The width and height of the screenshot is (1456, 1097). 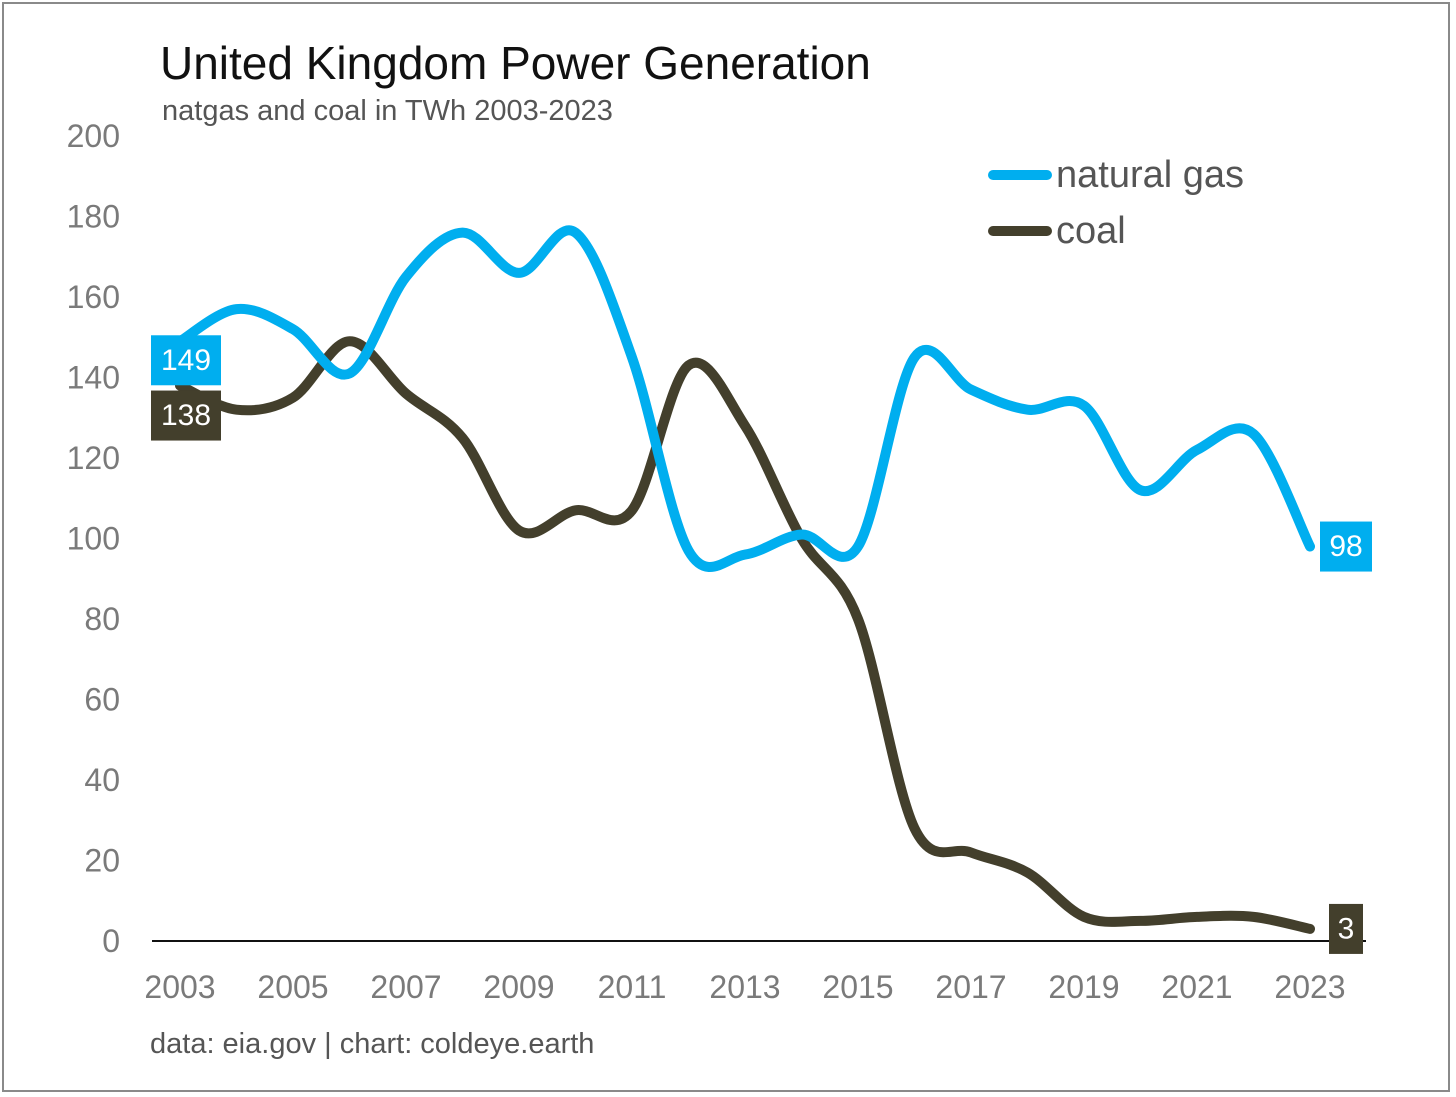 What do you see at coordinates (515, 63) in the screenshot?
I see `chart-title: United Kingdom Power Generation` at bounding box center [515, 63].